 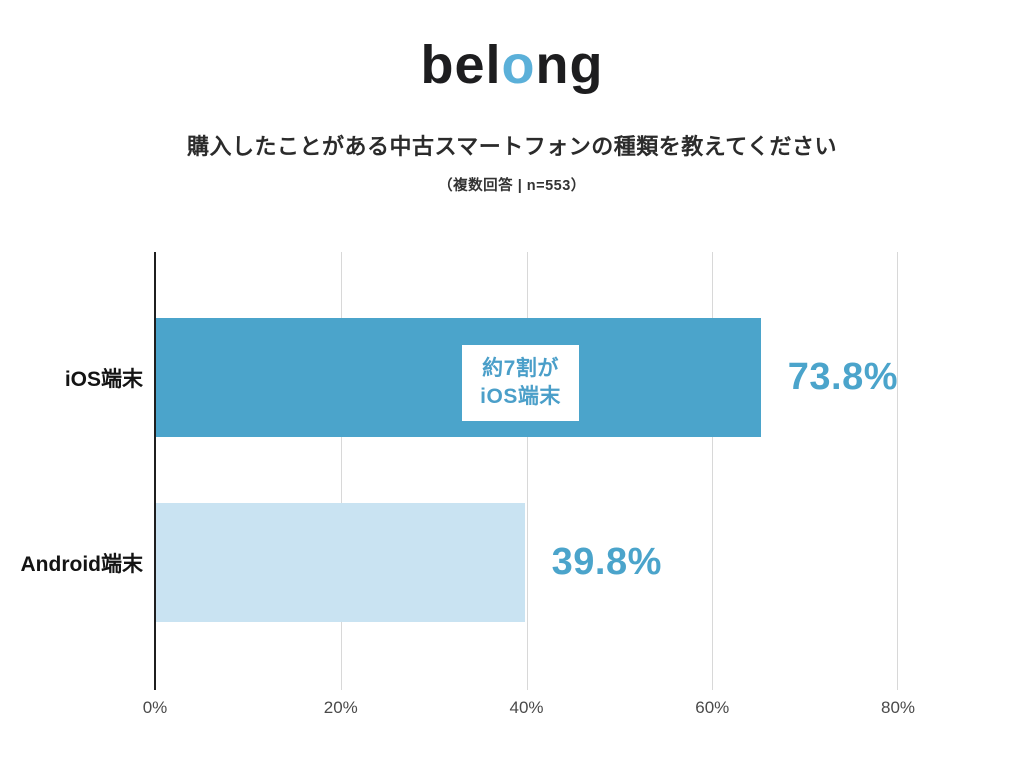 What do you see at coordinates (526, 707) in the screenshot?
I see `x-tick-40: 40%` at bounding box center [526, 707].